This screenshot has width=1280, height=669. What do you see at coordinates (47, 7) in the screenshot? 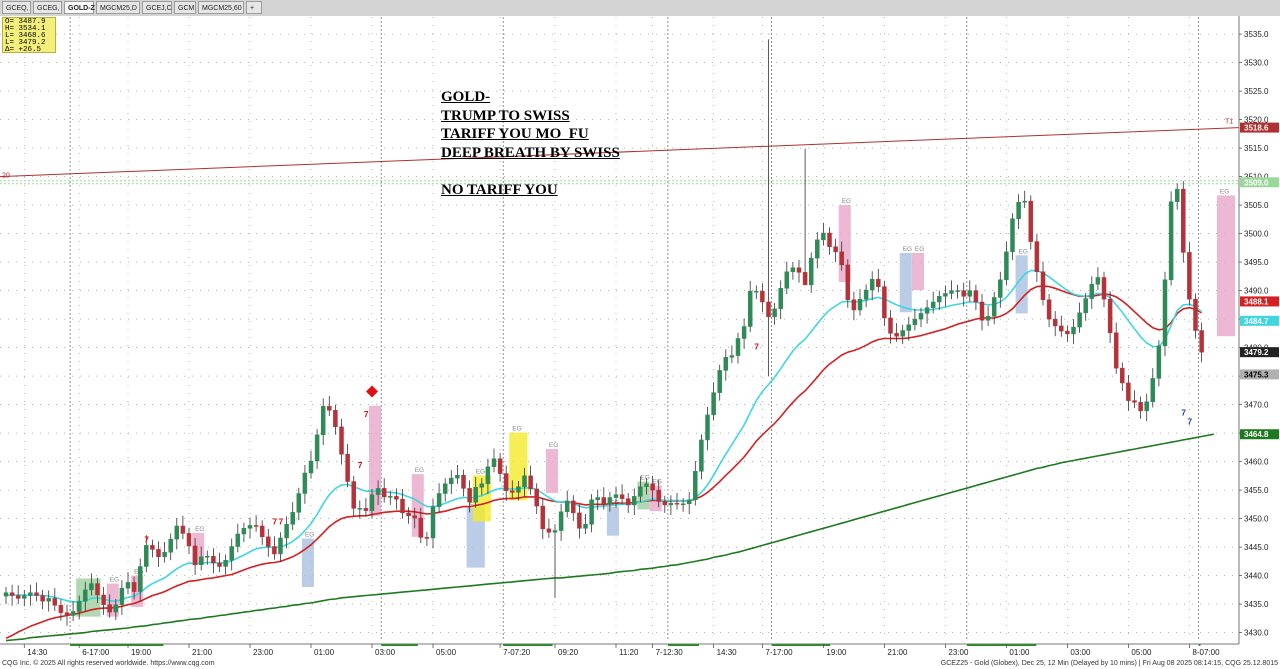
I see `symbol-tab: GCEG,` at bounding box center [47, 7].